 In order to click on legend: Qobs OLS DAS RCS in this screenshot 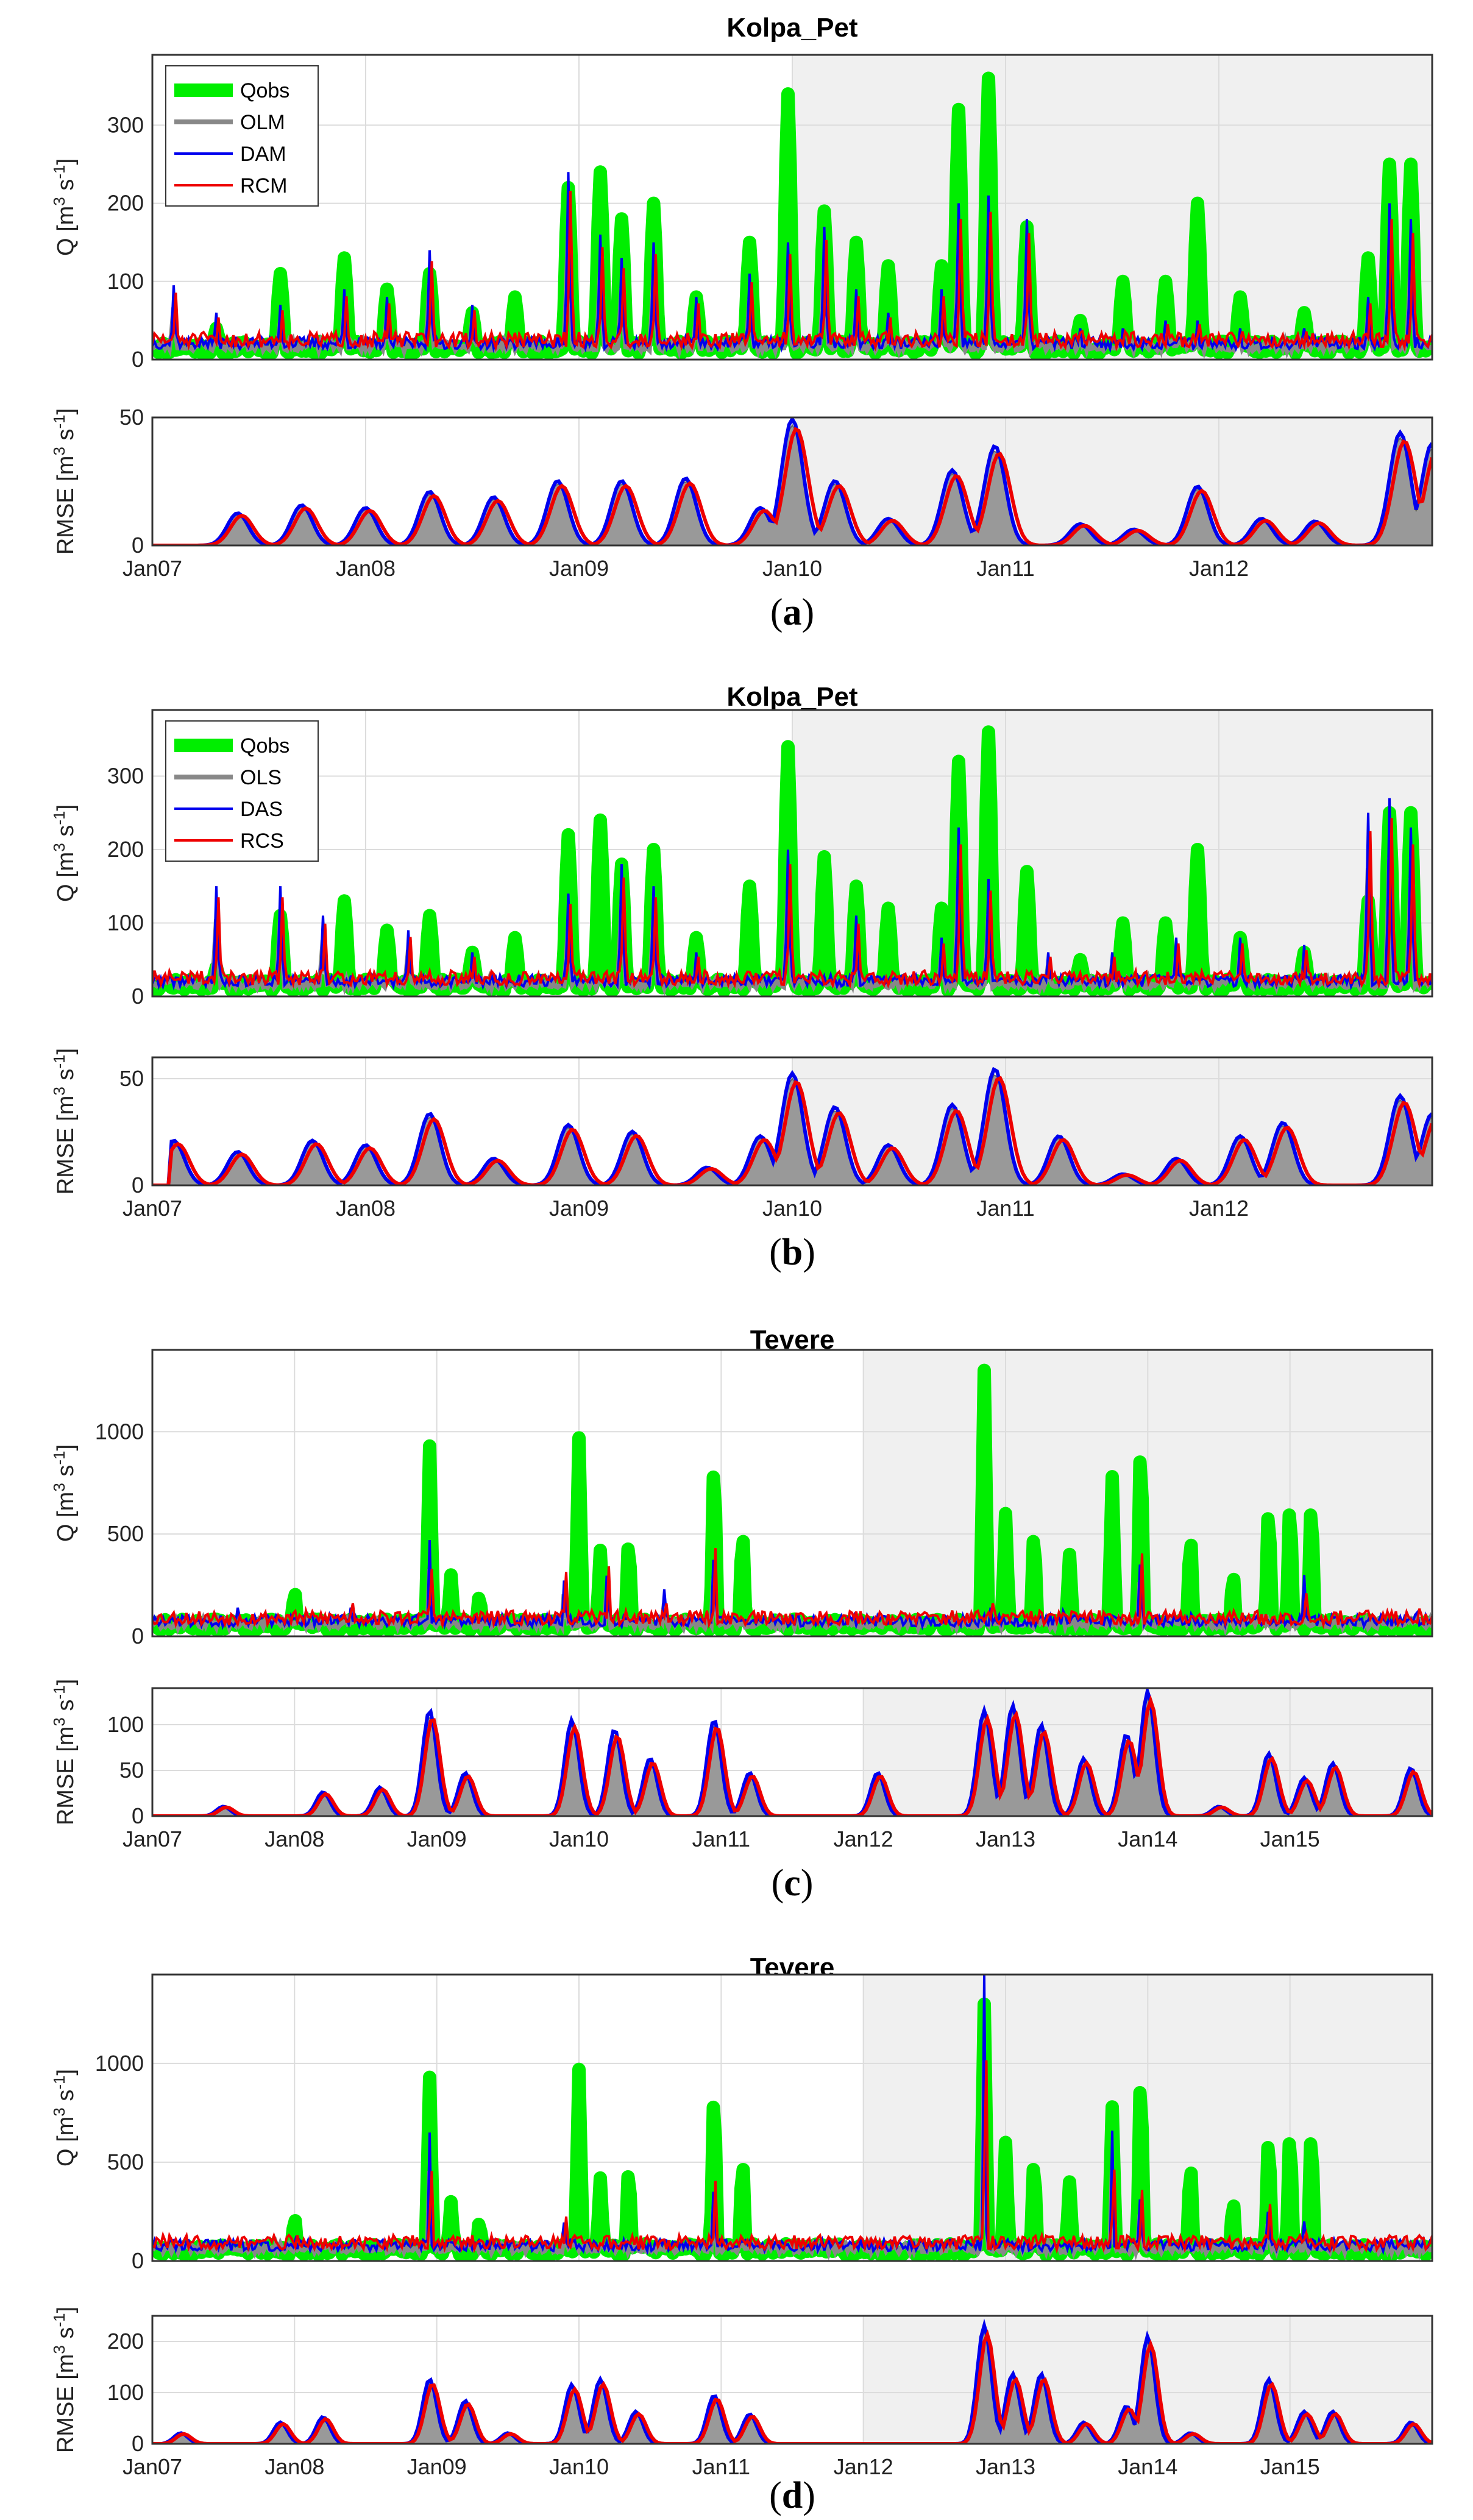, I will do `click(242, 791)`.